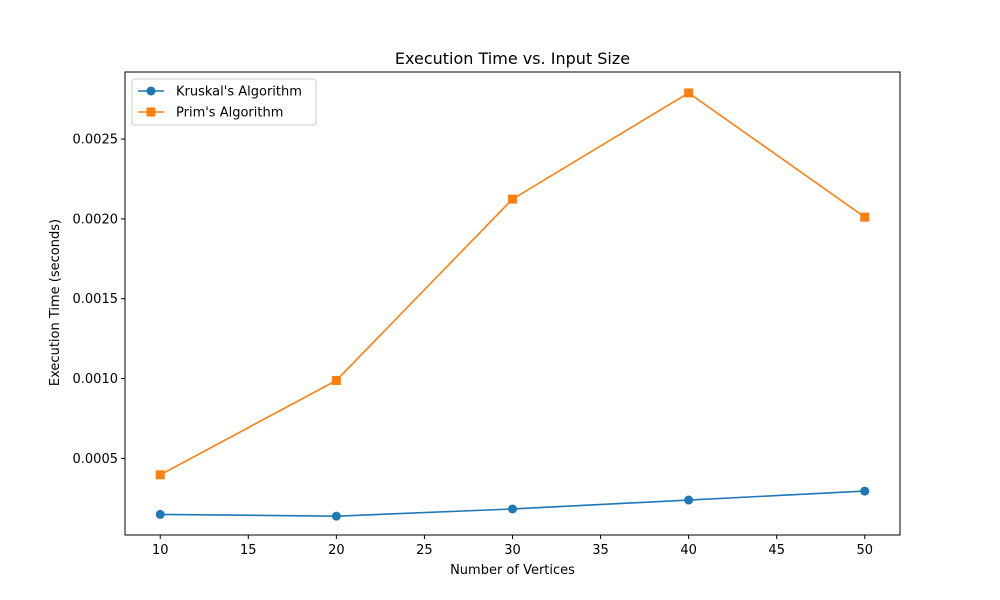 The height and width of the screenshot is (600, 1000). What do you see at coordinates (776, 550) in the screenshot?
I see `x-tick-label: 45` at bounding box center [776, 550].